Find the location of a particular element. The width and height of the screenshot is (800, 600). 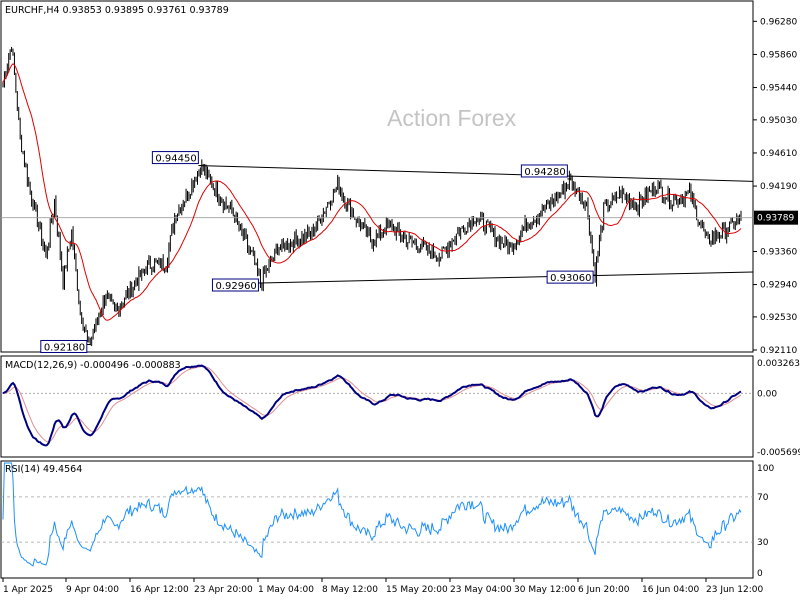

price-tick-label: 0.92110 is located at coordinates (778, 351).